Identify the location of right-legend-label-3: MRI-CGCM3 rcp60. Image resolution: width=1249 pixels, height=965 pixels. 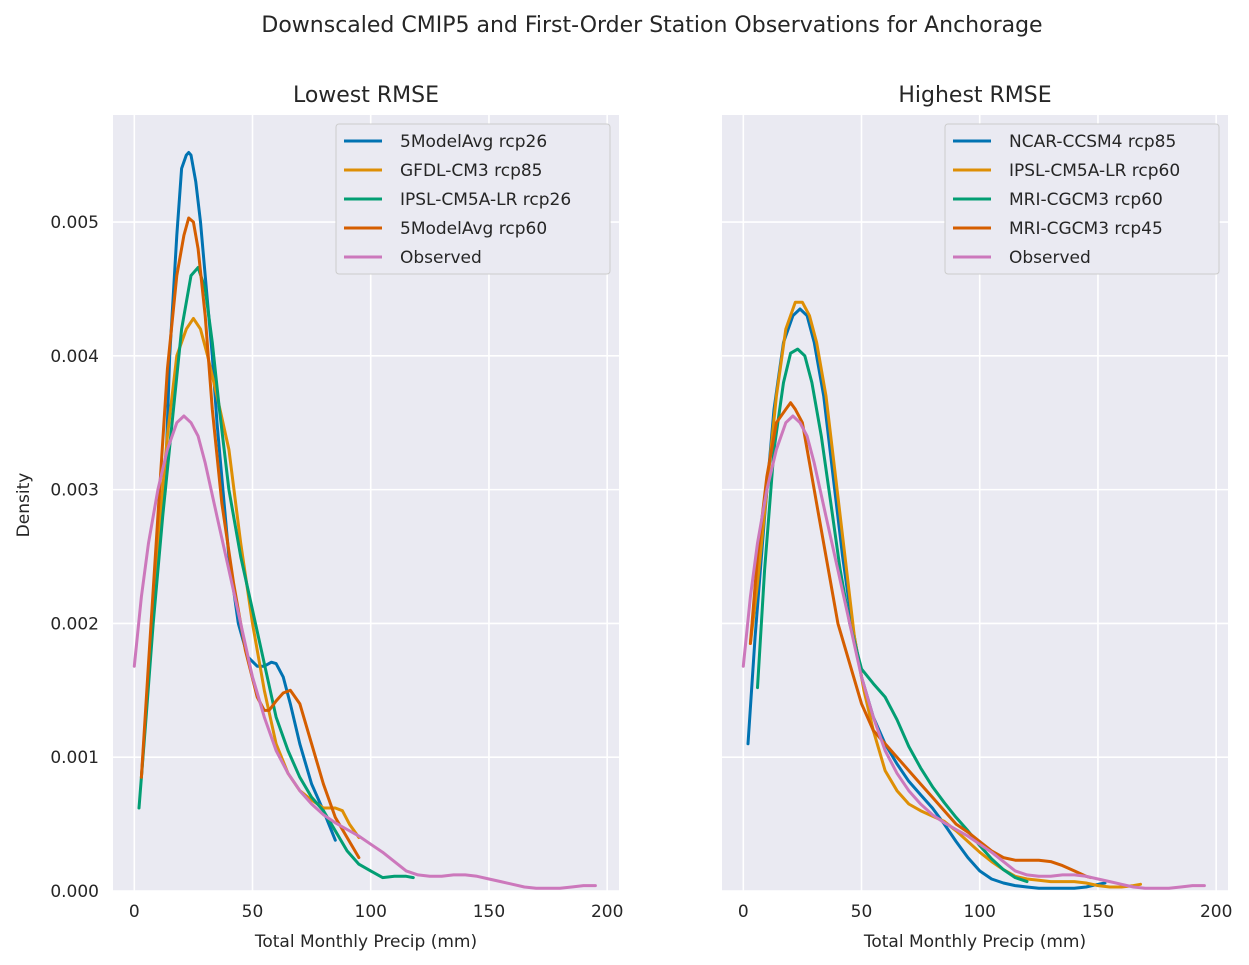
(1086, 200).